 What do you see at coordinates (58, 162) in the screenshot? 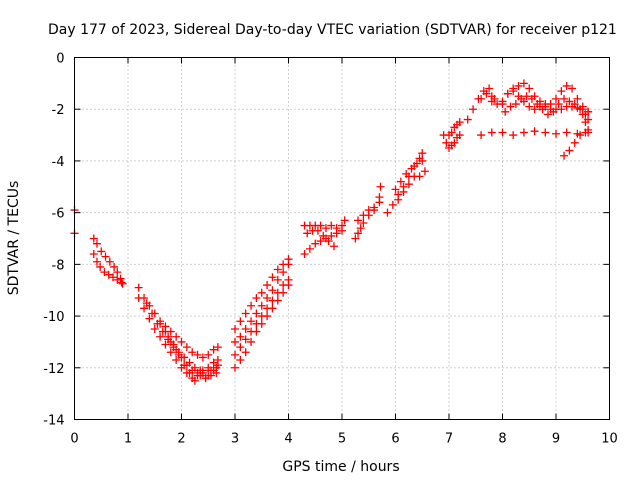
I see `y-tick-label: -4` at bounding box center [58, 162].